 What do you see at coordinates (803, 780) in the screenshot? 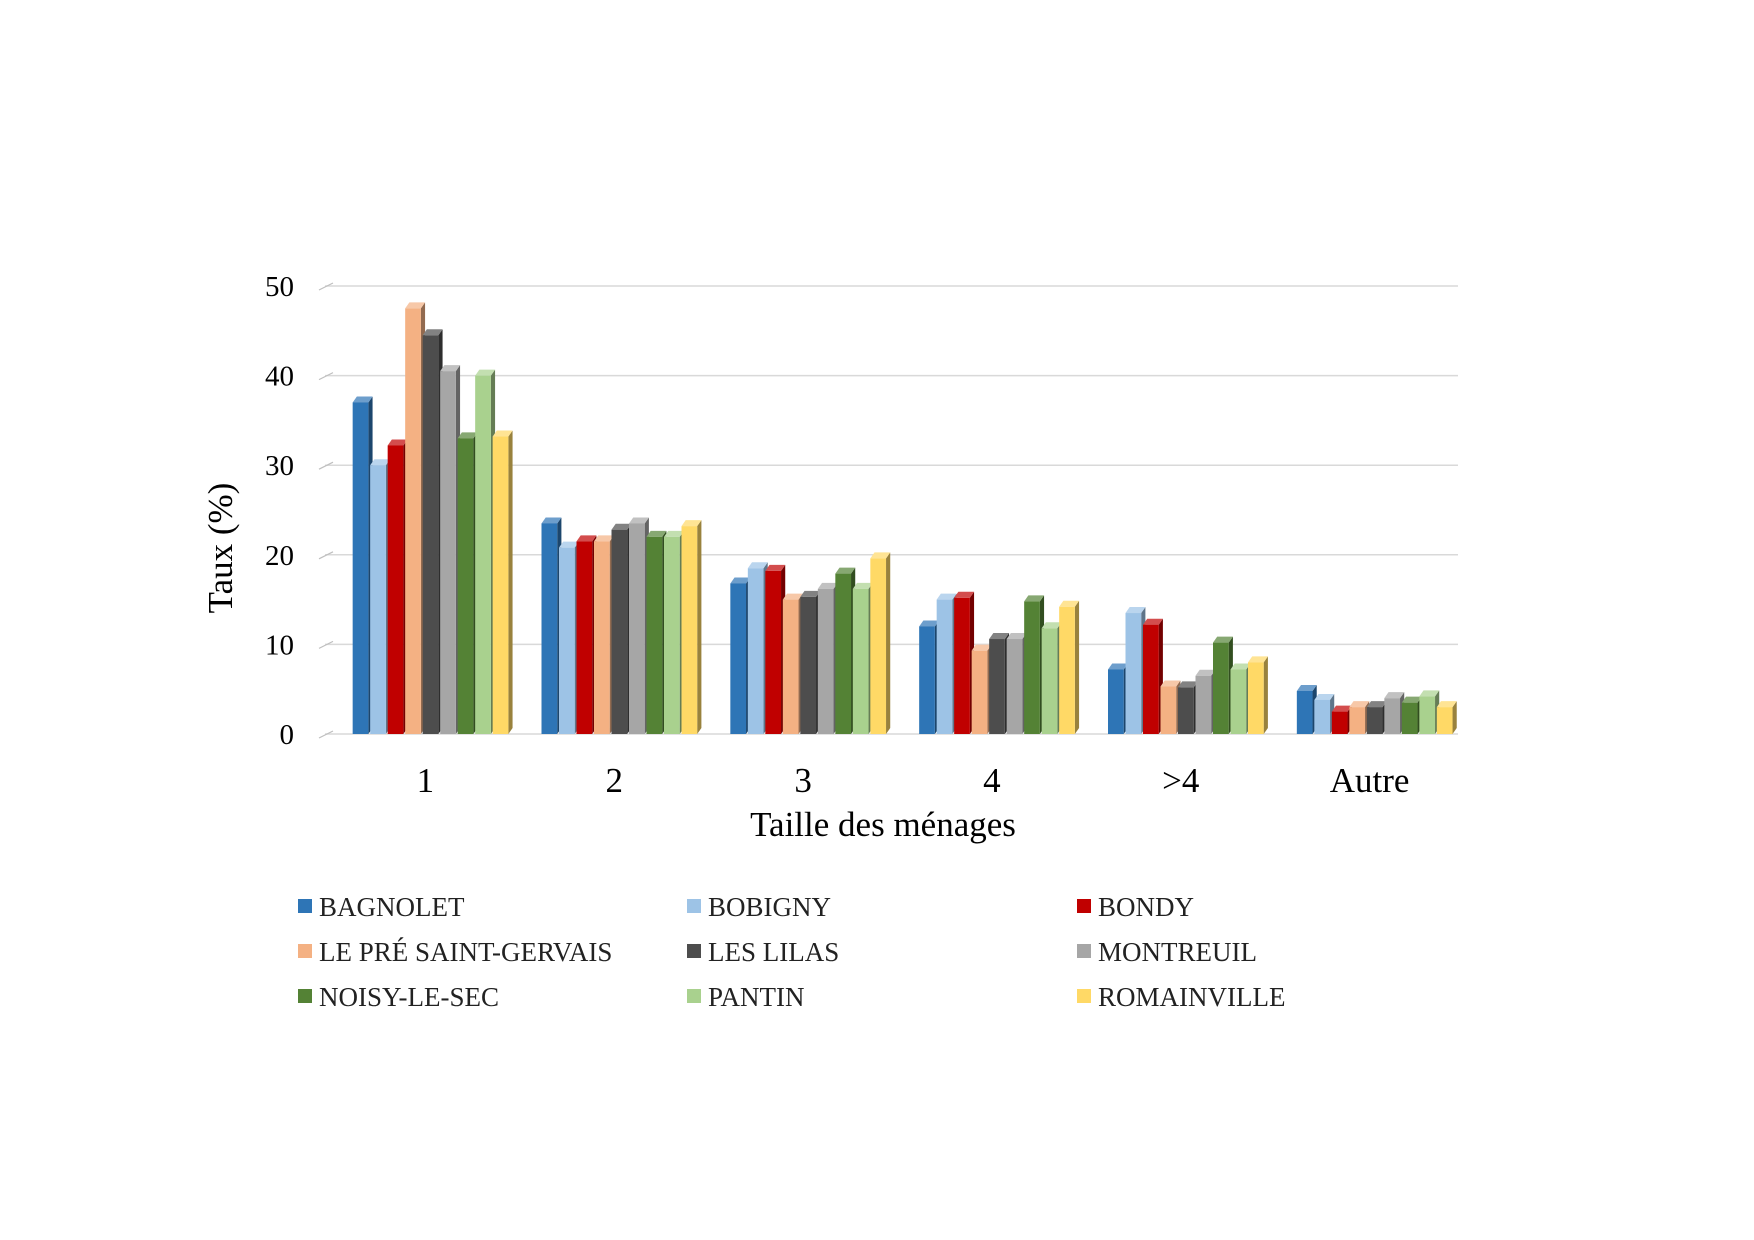
I see `x-tick-label: 3` at bounding box center [803, 780].